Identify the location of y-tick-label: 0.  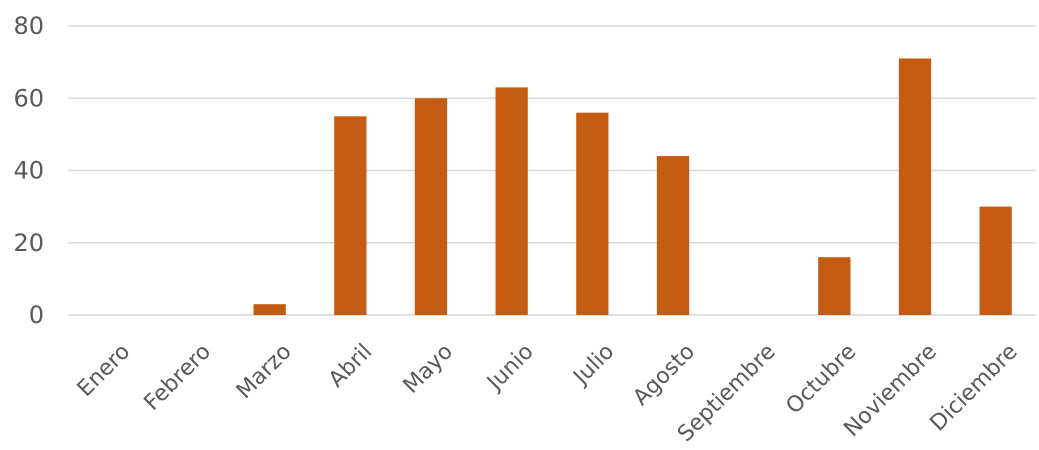
(36, 315).